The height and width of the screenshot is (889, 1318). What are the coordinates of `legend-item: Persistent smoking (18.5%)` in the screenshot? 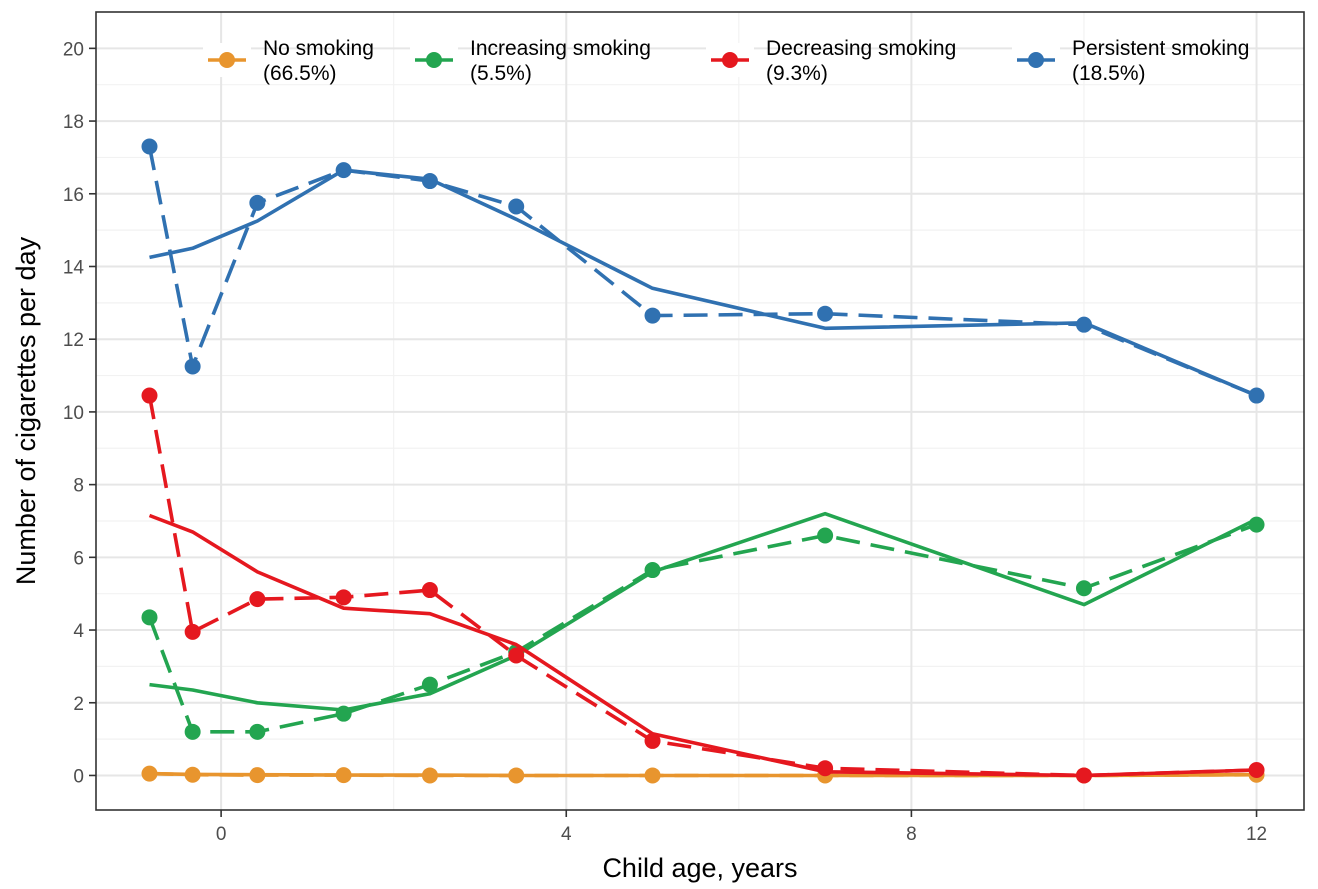 It's located at (1130, 61).